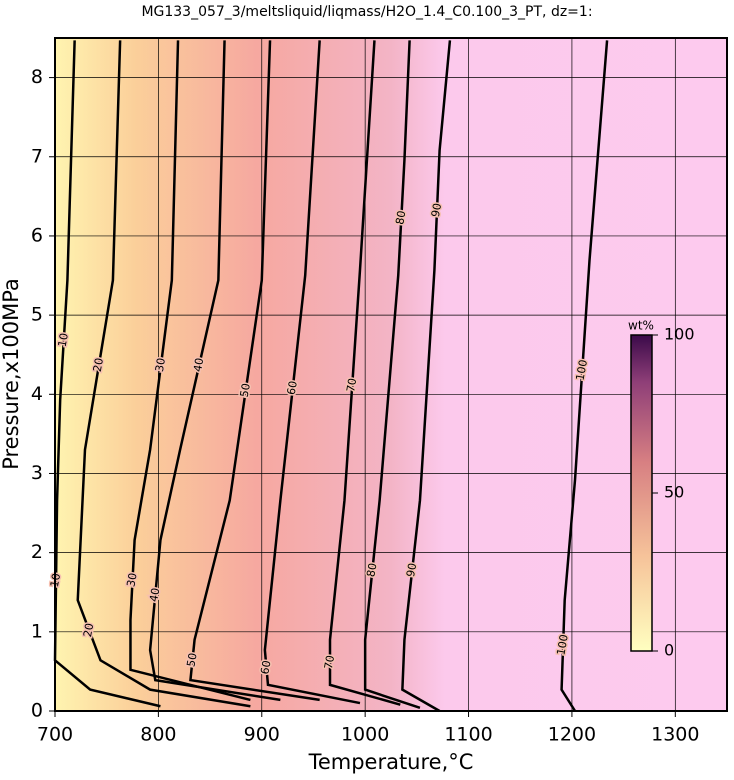 This screenshot has height=780, width=734. Describe the element at coordinates (37, 711) in the screenshot. I see `y-tick-label: 0` at that location.